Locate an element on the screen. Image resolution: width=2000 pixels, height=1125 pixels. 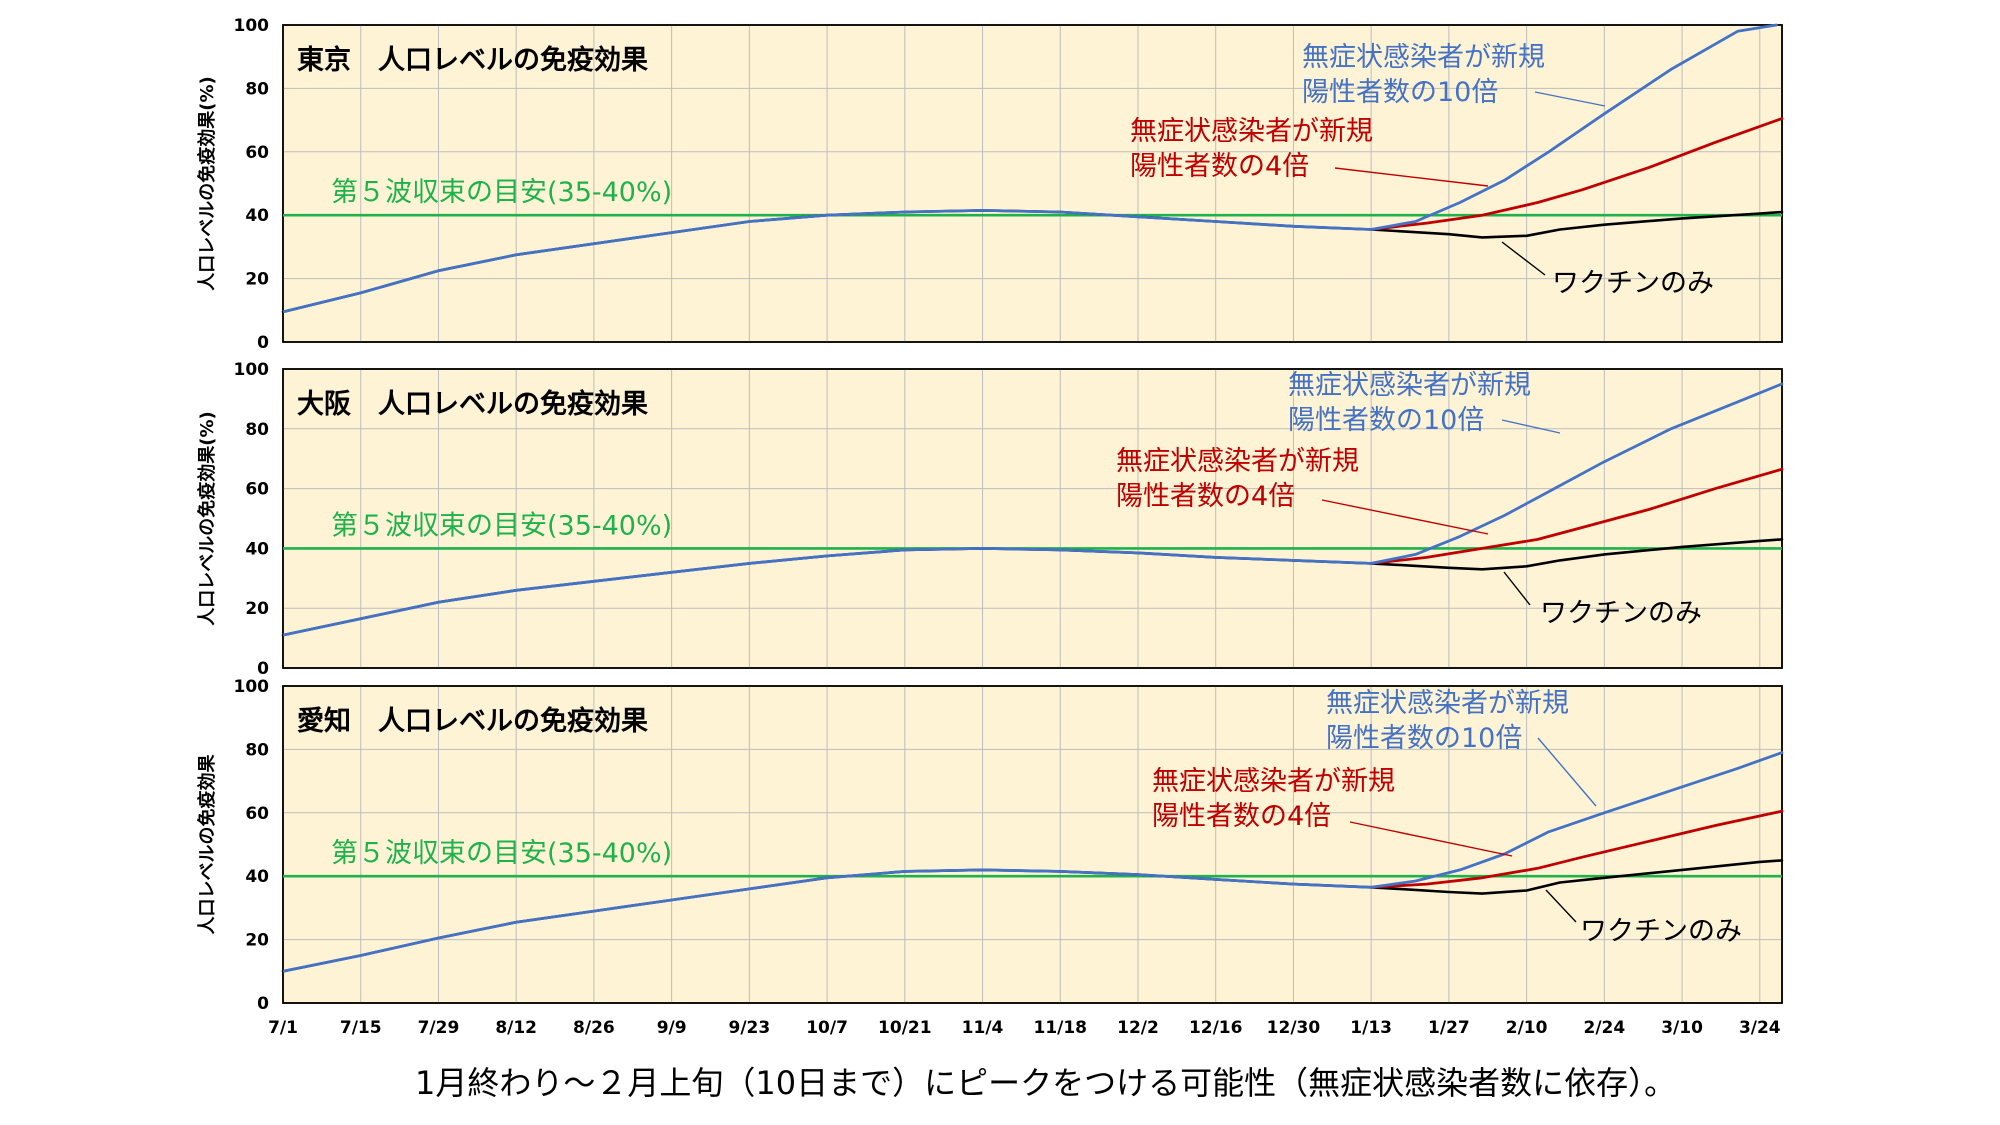
x-tick-label: 3/24 is located at coordinates (1760, 1028).